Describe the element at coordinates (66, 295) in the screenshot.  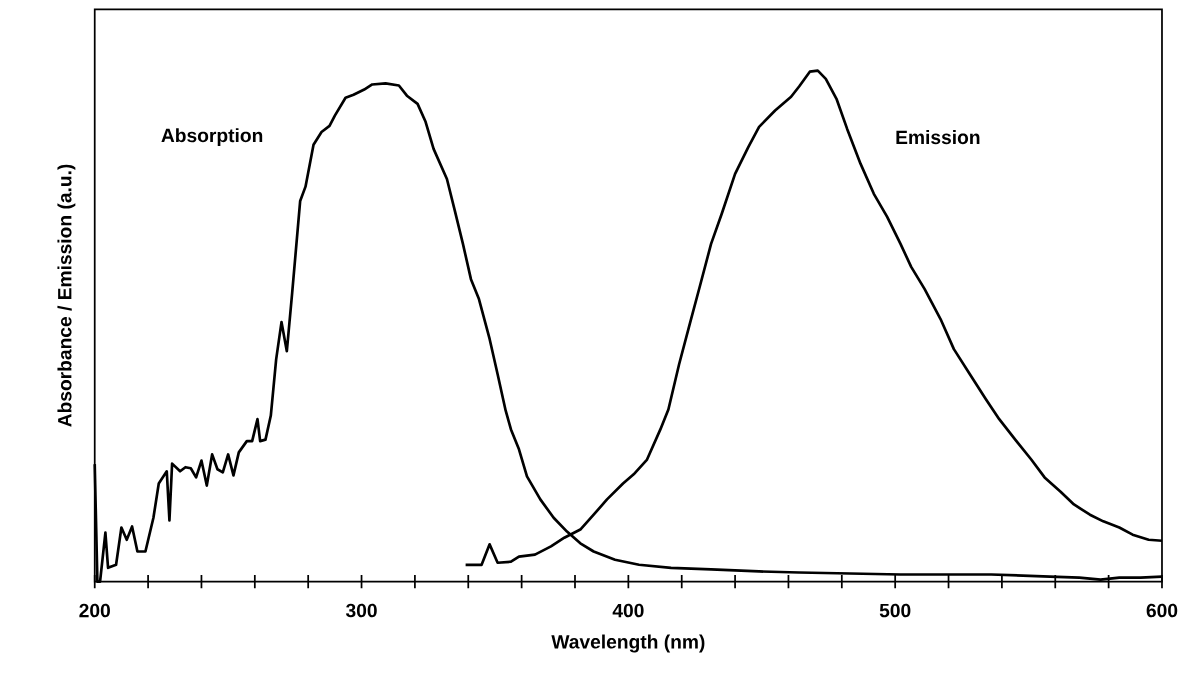
I see `y-axis-title: Absorbance / Emission (a.u.)` at that location.